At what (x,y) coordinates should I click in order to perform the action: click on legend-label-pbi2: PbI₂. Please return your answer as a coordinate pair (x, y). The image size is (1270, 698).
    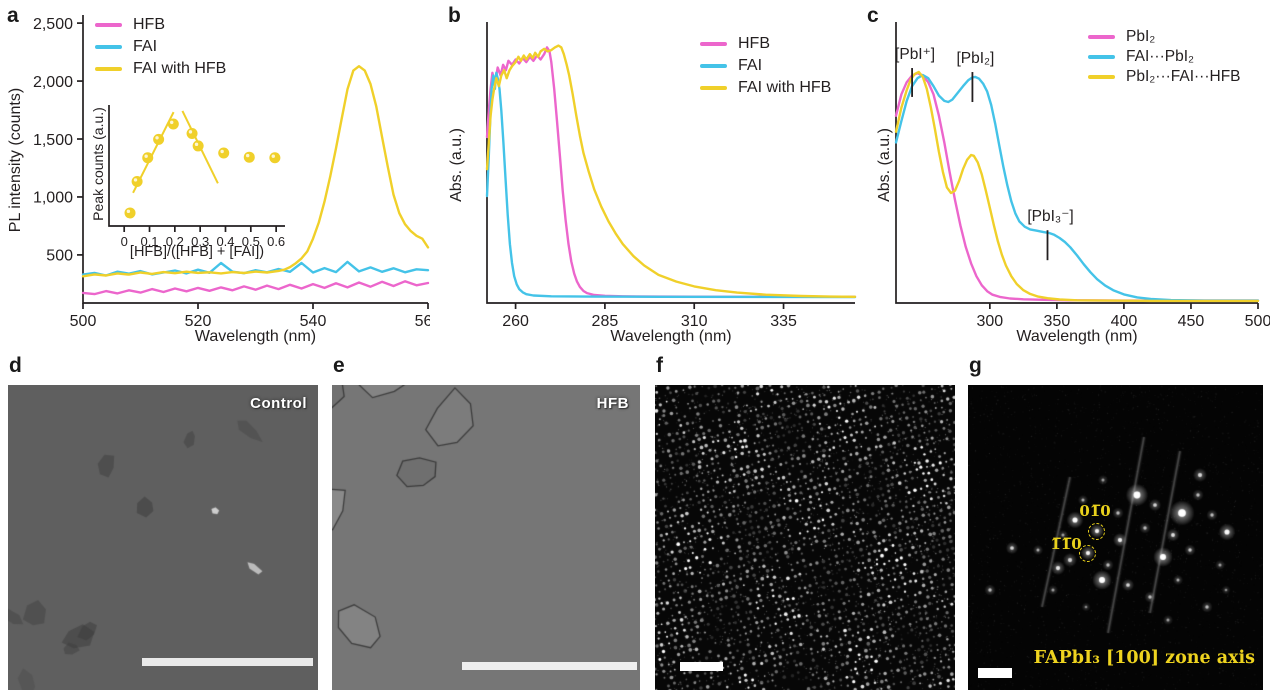
    Looking at the image, I should click on (1141, 36).